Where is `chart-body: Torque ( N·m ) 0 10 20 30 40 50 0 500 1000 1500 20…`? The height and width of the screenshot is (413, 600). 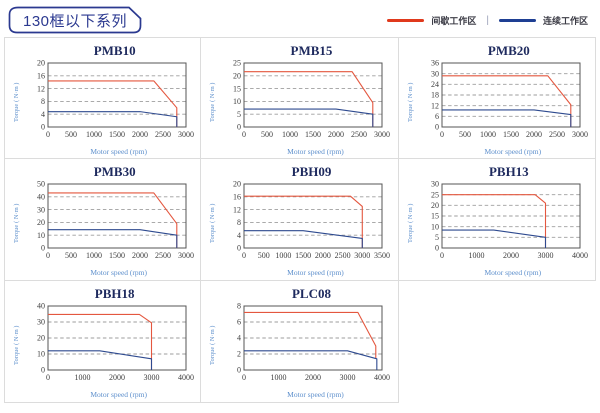 chart-body: Torque ( N·m ) 0 10 20 30 40 50 0 500 1000 1500 20… is located at coordinates (103, 223).